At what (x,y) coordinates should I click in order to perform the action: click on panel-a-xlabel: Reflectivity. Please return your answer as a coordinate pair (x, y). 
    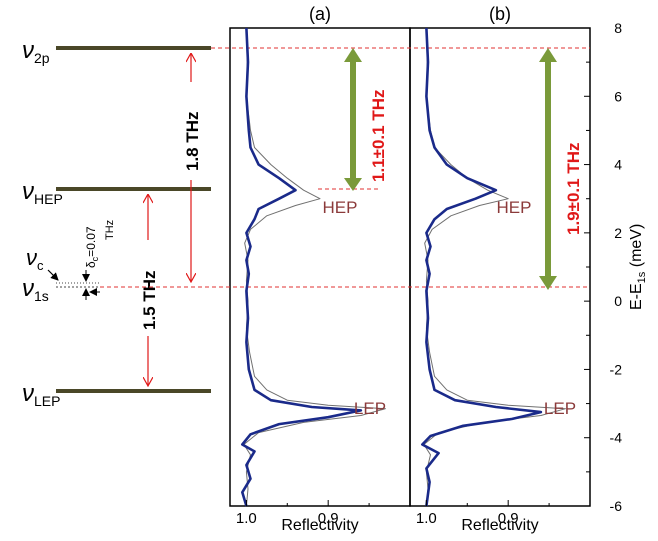
    Looking at the image, I should click on (319, 525).